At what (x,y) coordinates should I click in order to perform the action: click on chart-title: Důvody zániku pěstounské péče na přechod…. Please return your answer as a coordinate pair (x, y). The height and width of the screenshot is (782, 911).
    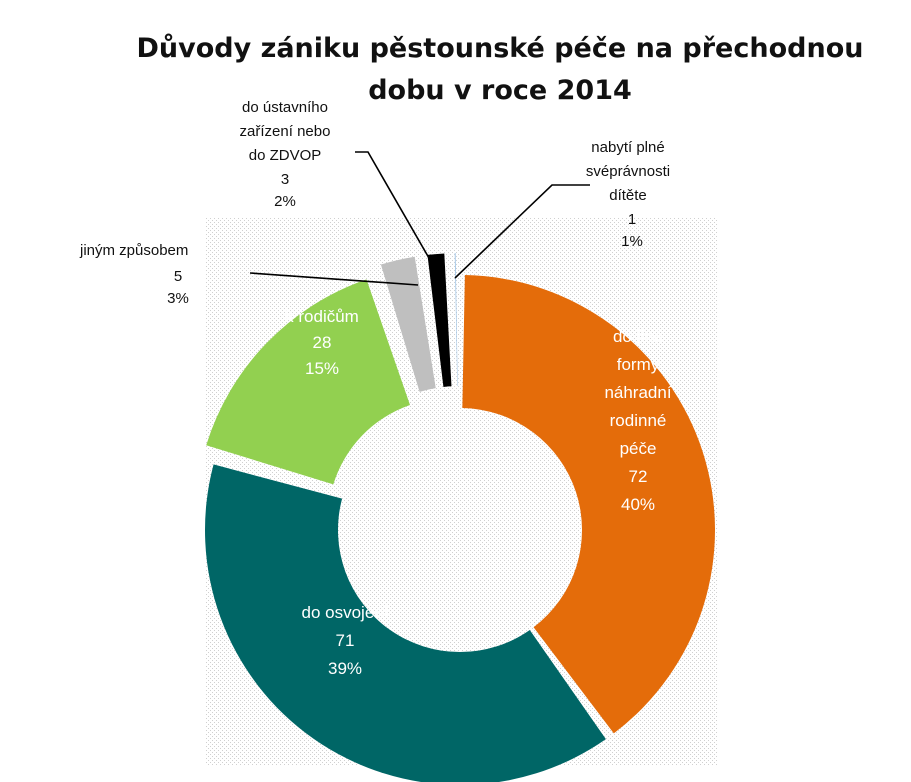
    Looking at the image, I should click on (500, 70).